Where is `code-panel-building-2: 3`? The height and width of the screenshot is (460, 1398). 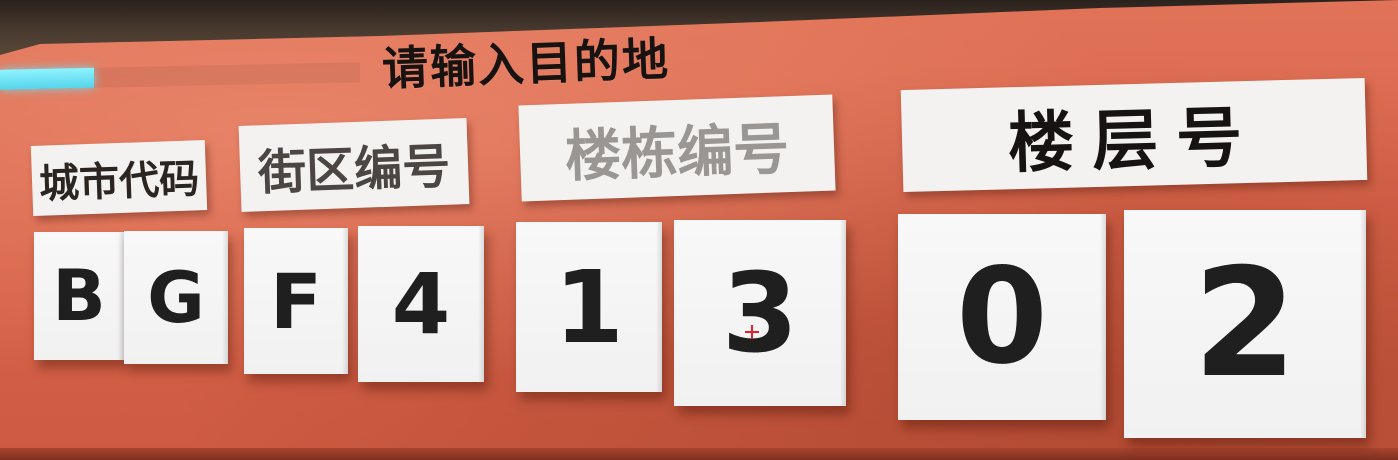
code-panel-building-2: 3 is located at coordinates (760, 313).